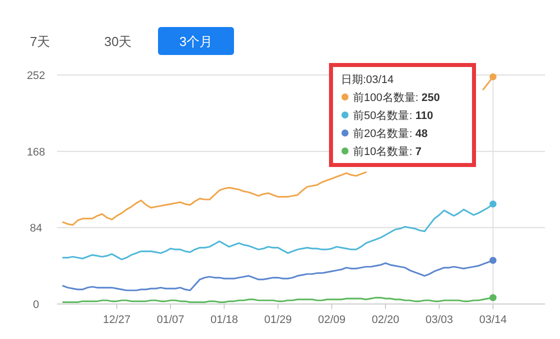 This screenshot has width=560, height=339. Describe the element at coordinates (170, 320) in the screenshot. I see `x-tick-label: 01/07` at that location.